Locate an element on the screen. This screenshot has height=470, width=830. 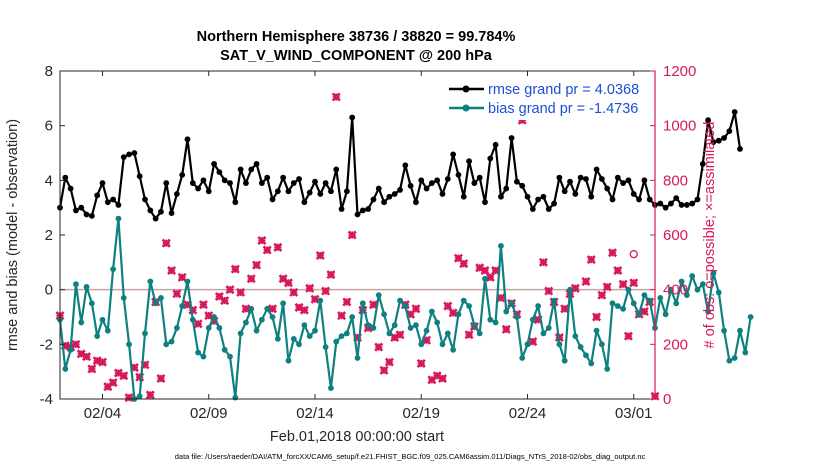
x-tick-label-0: 02/04 is located at coordinates (103, 413).